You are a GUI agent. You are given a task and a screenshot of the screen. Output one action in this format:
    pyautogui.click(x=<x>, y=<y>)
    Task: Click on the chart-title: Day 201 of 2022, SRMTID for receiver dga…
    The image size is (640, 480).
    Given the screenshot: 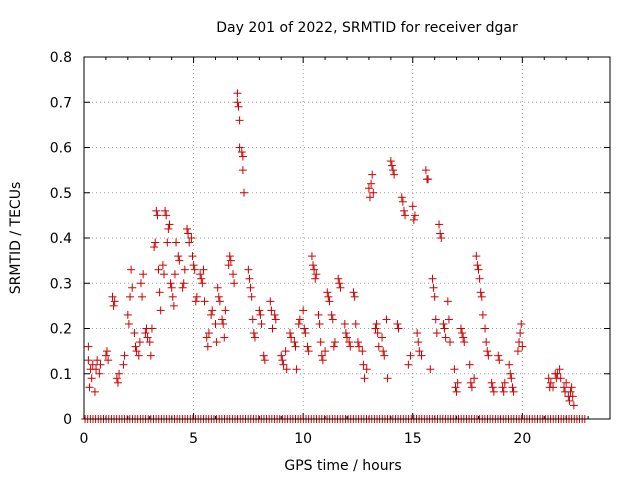 What is the action you would take?
    pyautogui.click(x=367, y=28)
    